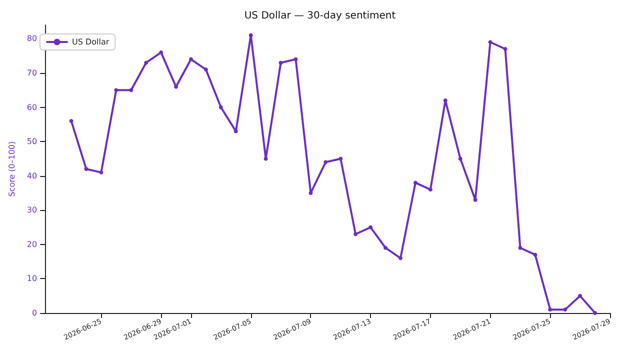  I want to click on y-tick-label: 40, so click(32, 175).